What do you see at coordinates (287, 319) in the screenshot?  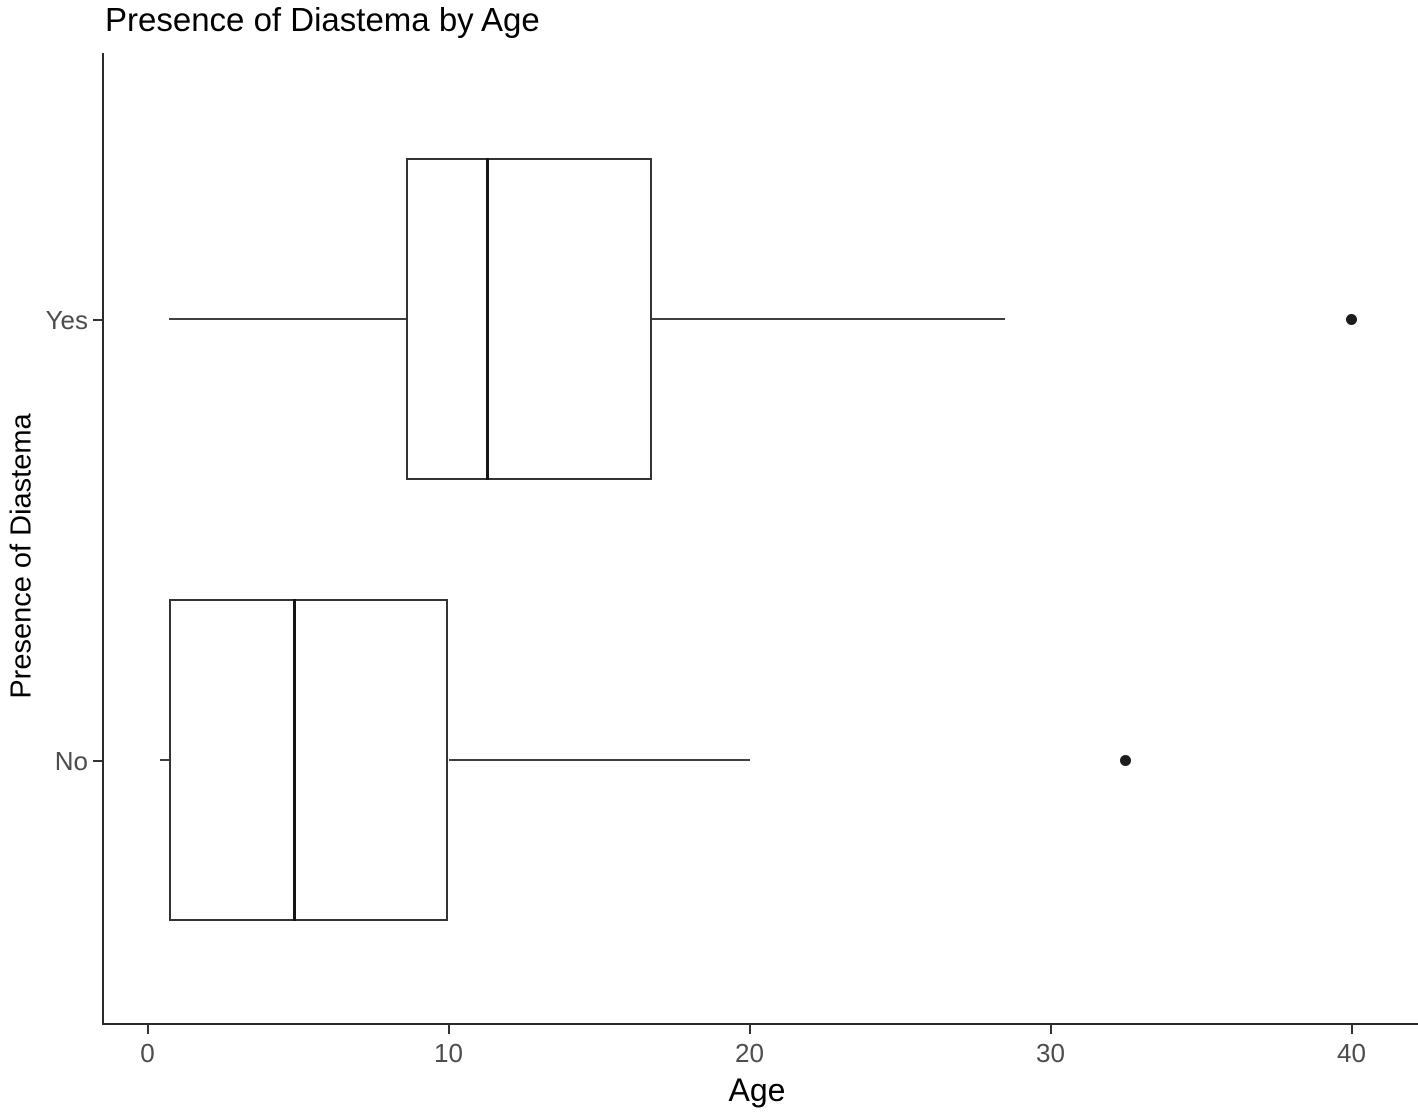 I see `whisker-lower-yes` at bounding box center [287, 319].